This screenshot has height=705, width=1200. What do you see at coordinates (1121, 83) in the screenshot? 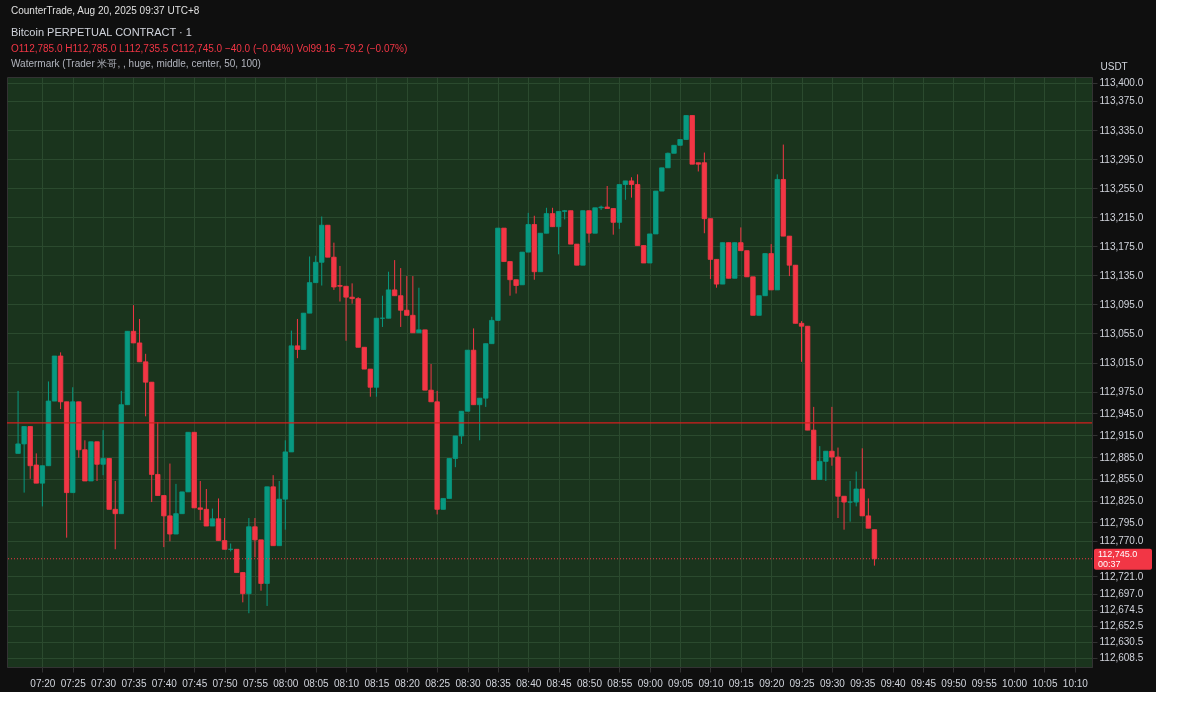
I see `y-tick-label: 113,400.0` at bounding box center [1121, 83].